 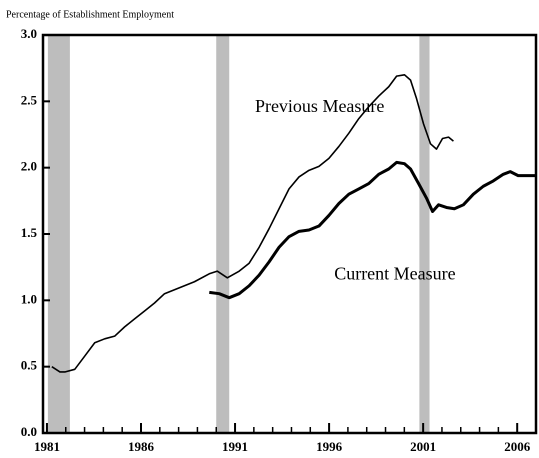 I want to click on chart-title: Percentage of Establishment Employment, so click(x=90, y=14).